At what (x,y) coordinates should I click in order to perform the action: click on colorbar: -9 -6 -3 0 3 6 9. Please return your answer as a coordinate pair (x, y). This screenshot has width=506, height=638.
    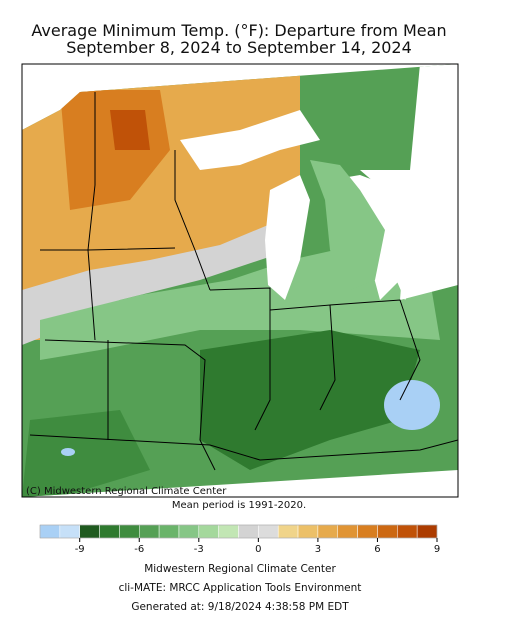
    Looking at the image, I should click on (239, 539).